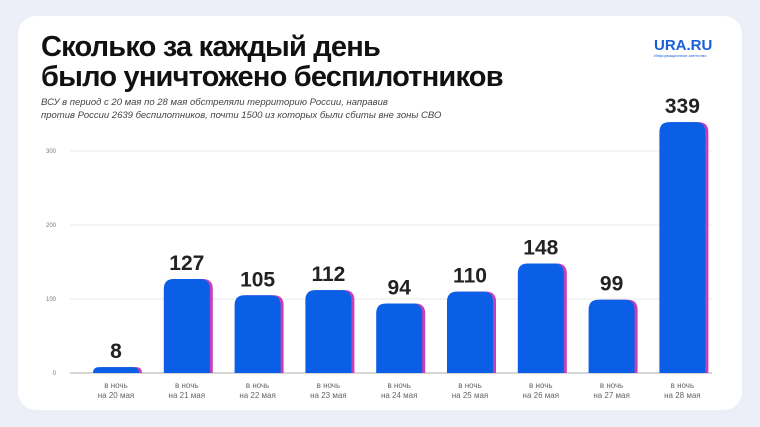 Image resolution: width=760 pixels, height=427 pixels. What do you see at coordinates (328, 395) in the screenshot?
I see `x-tick-label: на 23 мая` at bounding box center [328, 395].